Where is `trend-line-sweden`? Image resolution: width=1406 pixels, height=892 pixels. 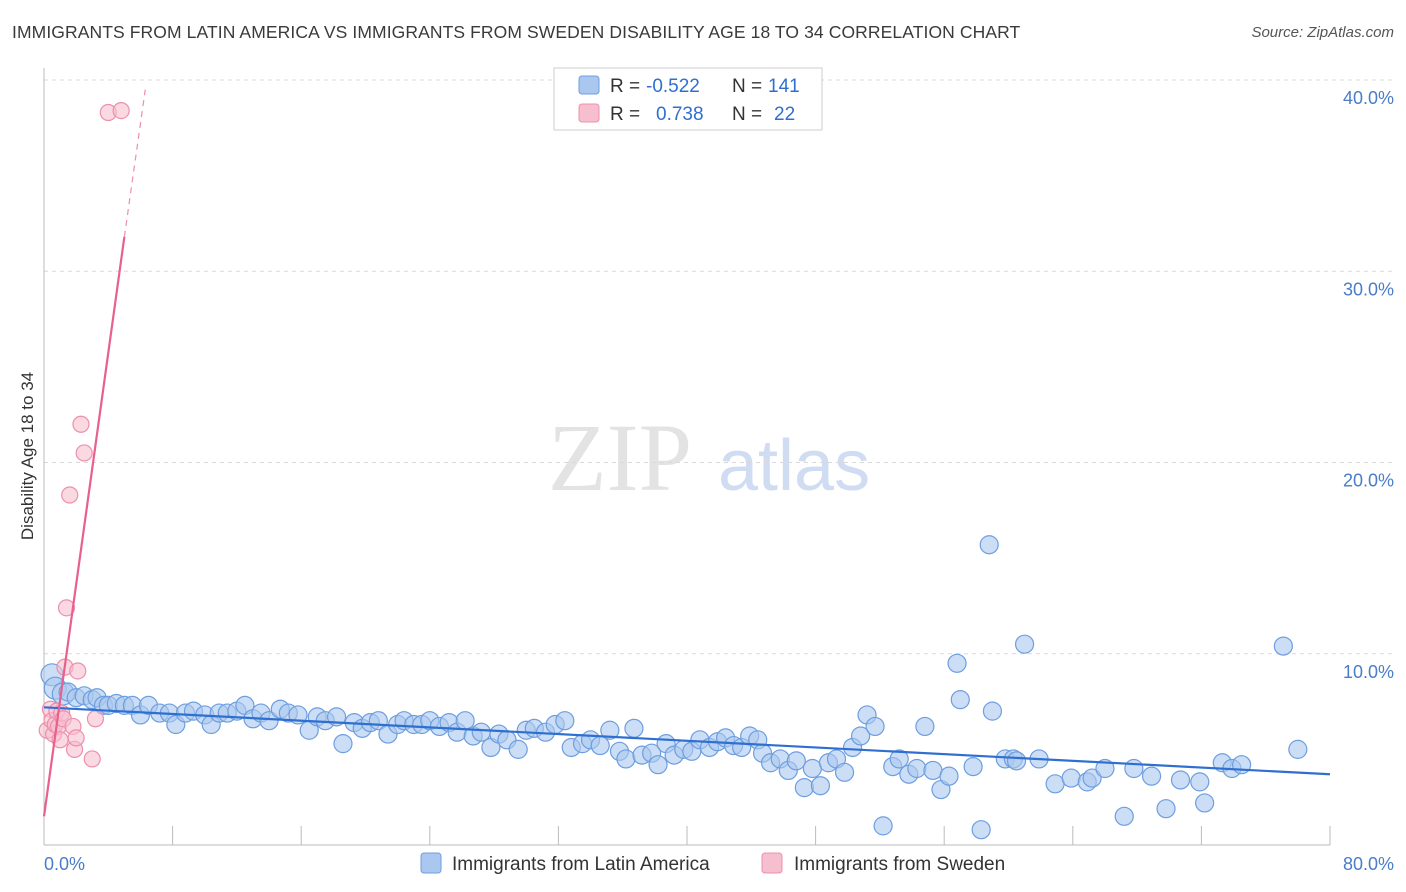
trend-line-sweden is located at coordinates (84, 526).